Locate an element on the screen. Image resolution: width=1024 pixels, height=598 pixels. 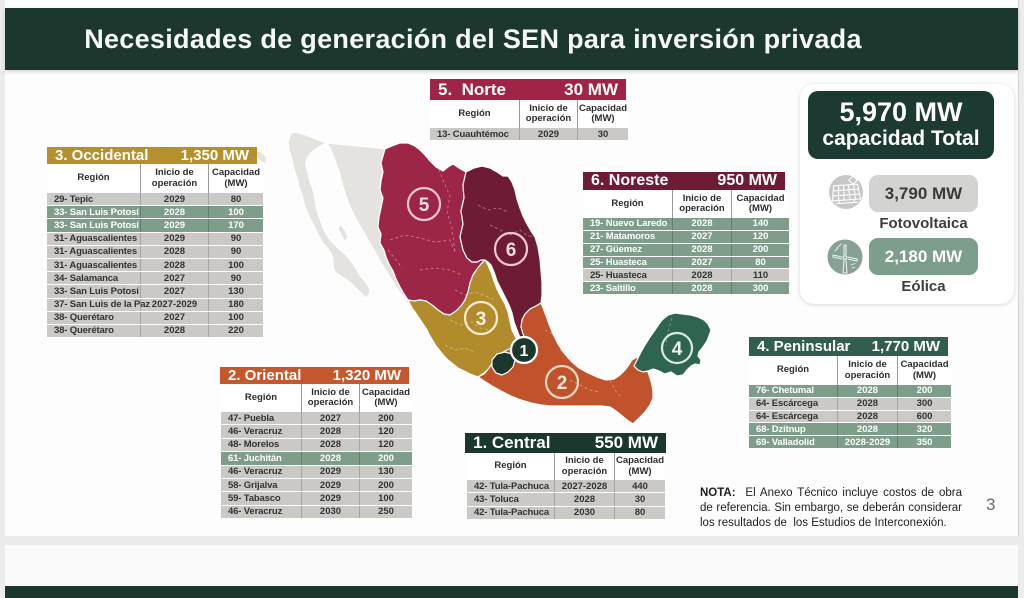
svg-text: 3 is located at coordinates (481, 319).